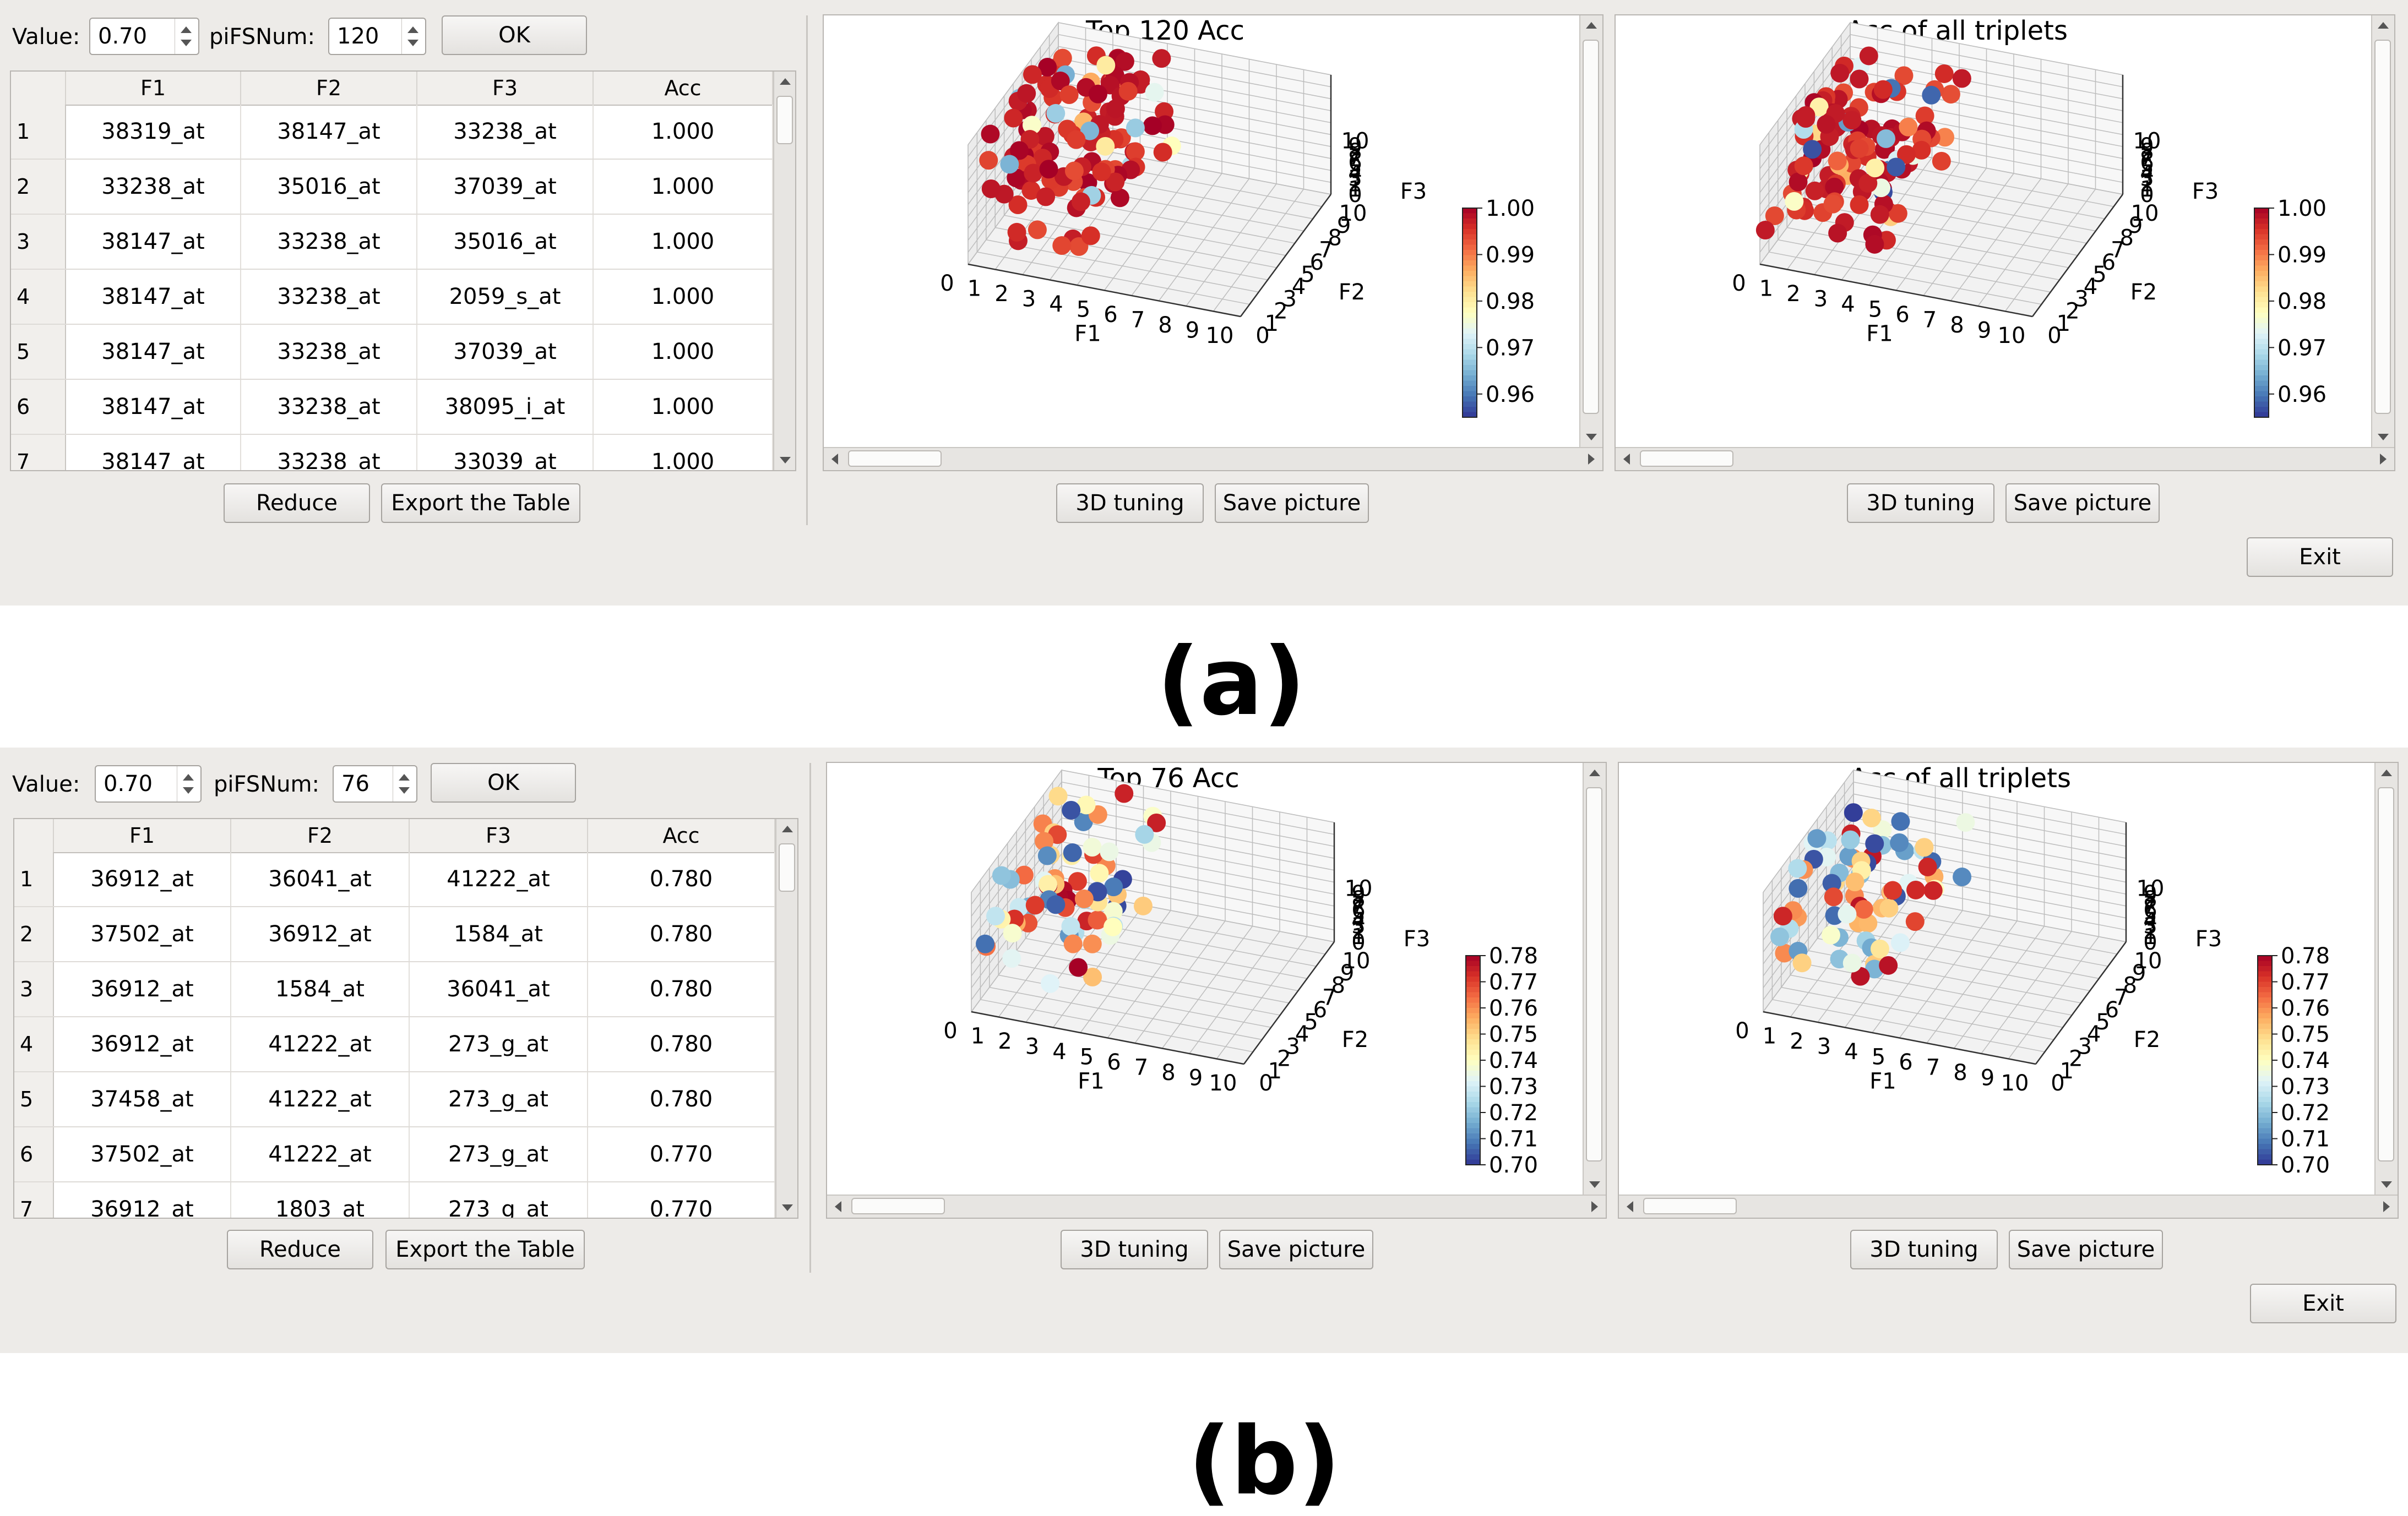 The width and height of the screenshot is (2408, 1516). Describe the element at coordinates (505, 452) in the screenshot. I see `cell-f3: 33039_at` at that location.